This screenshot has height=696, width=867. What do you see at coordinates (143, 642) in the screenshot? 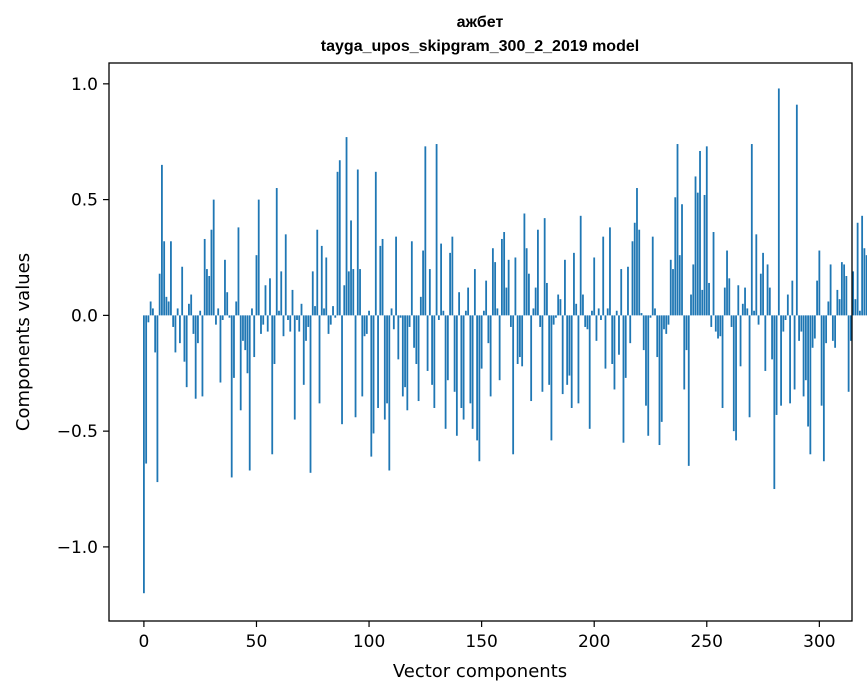
I see `x-tick-label: 0` at bounding box center [143, 642].